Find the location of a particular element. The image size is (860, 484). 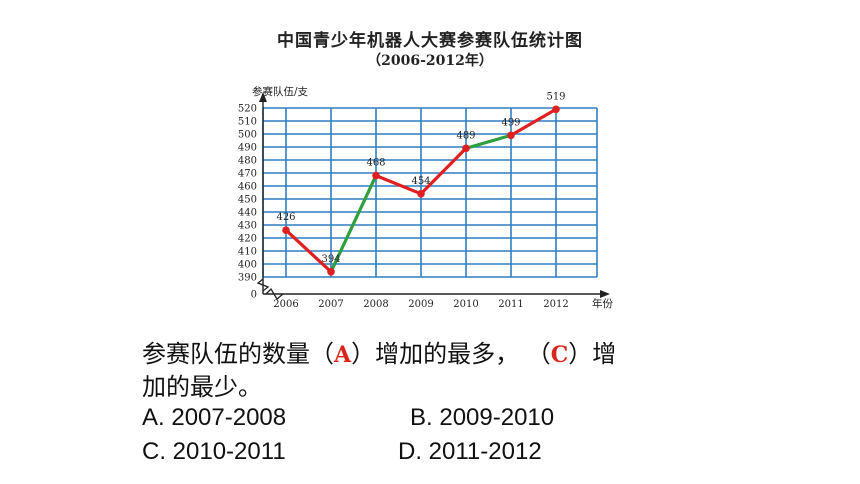

y-tick-label: 430 is located at coordinates (247, 226).